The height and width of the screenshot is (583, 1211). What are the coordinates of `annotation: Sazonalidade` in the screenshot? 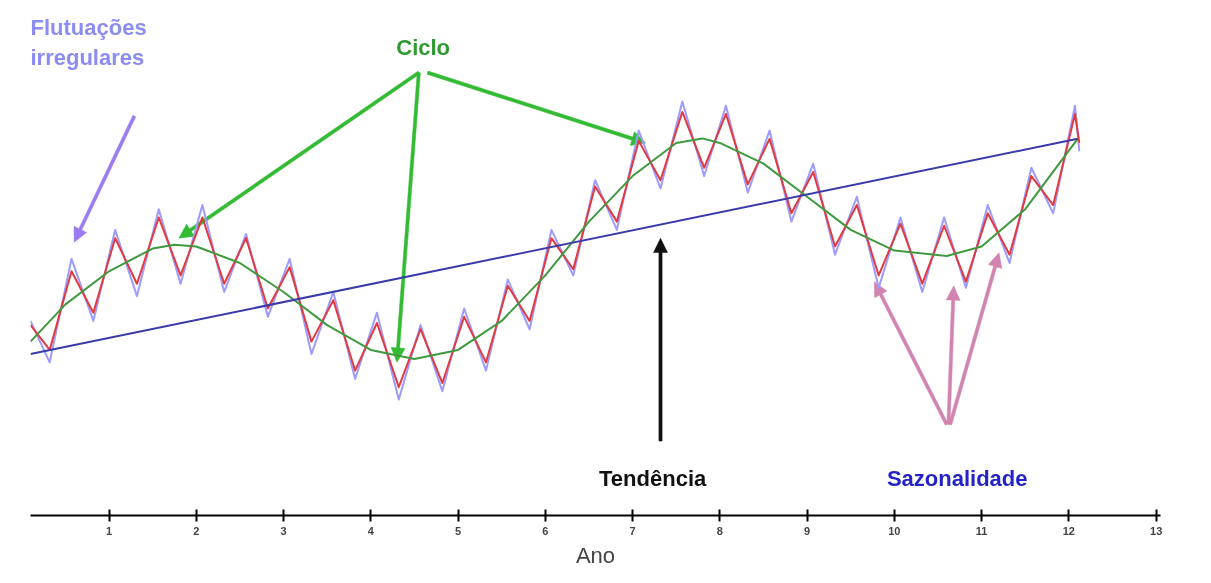 It's located at (957, 478).